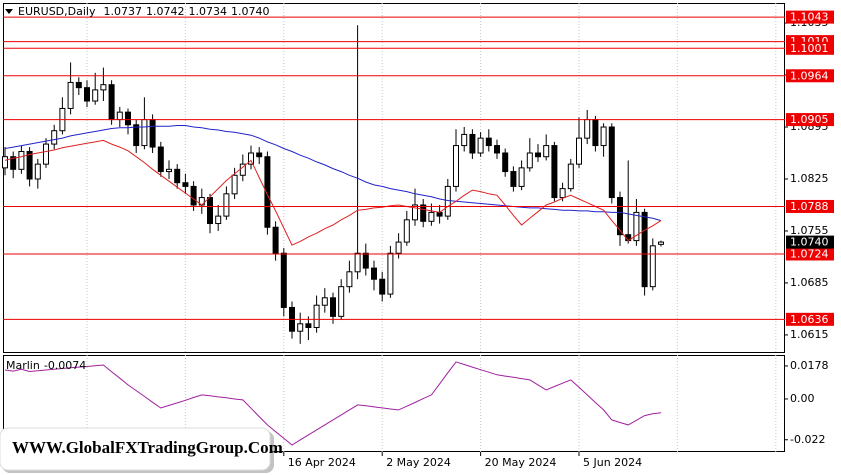 The width and height of the screenshot is (841, 475). What do you see at coordinates (802, 398) in the screenshot?
I see `y-tick-label: 0.00` at bounding box center [802, 398].